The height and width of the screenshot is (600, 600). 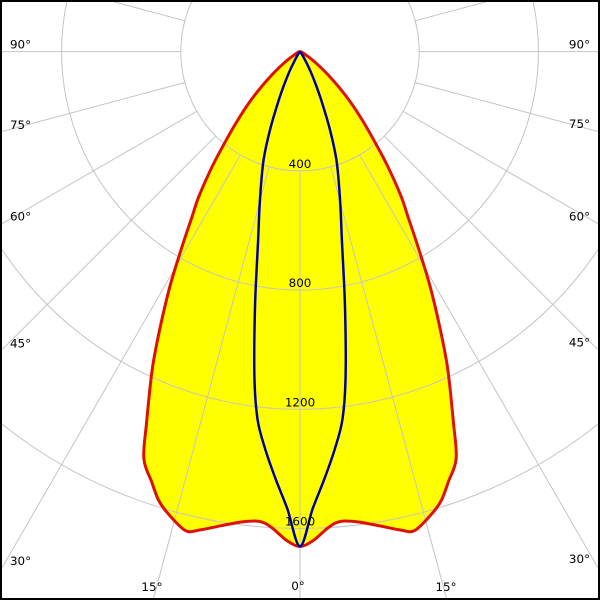 What do you see at coordinates (20, 45) in the screenshot?
I see `angle-label-left: 90°` at bounding box center [20, 45].